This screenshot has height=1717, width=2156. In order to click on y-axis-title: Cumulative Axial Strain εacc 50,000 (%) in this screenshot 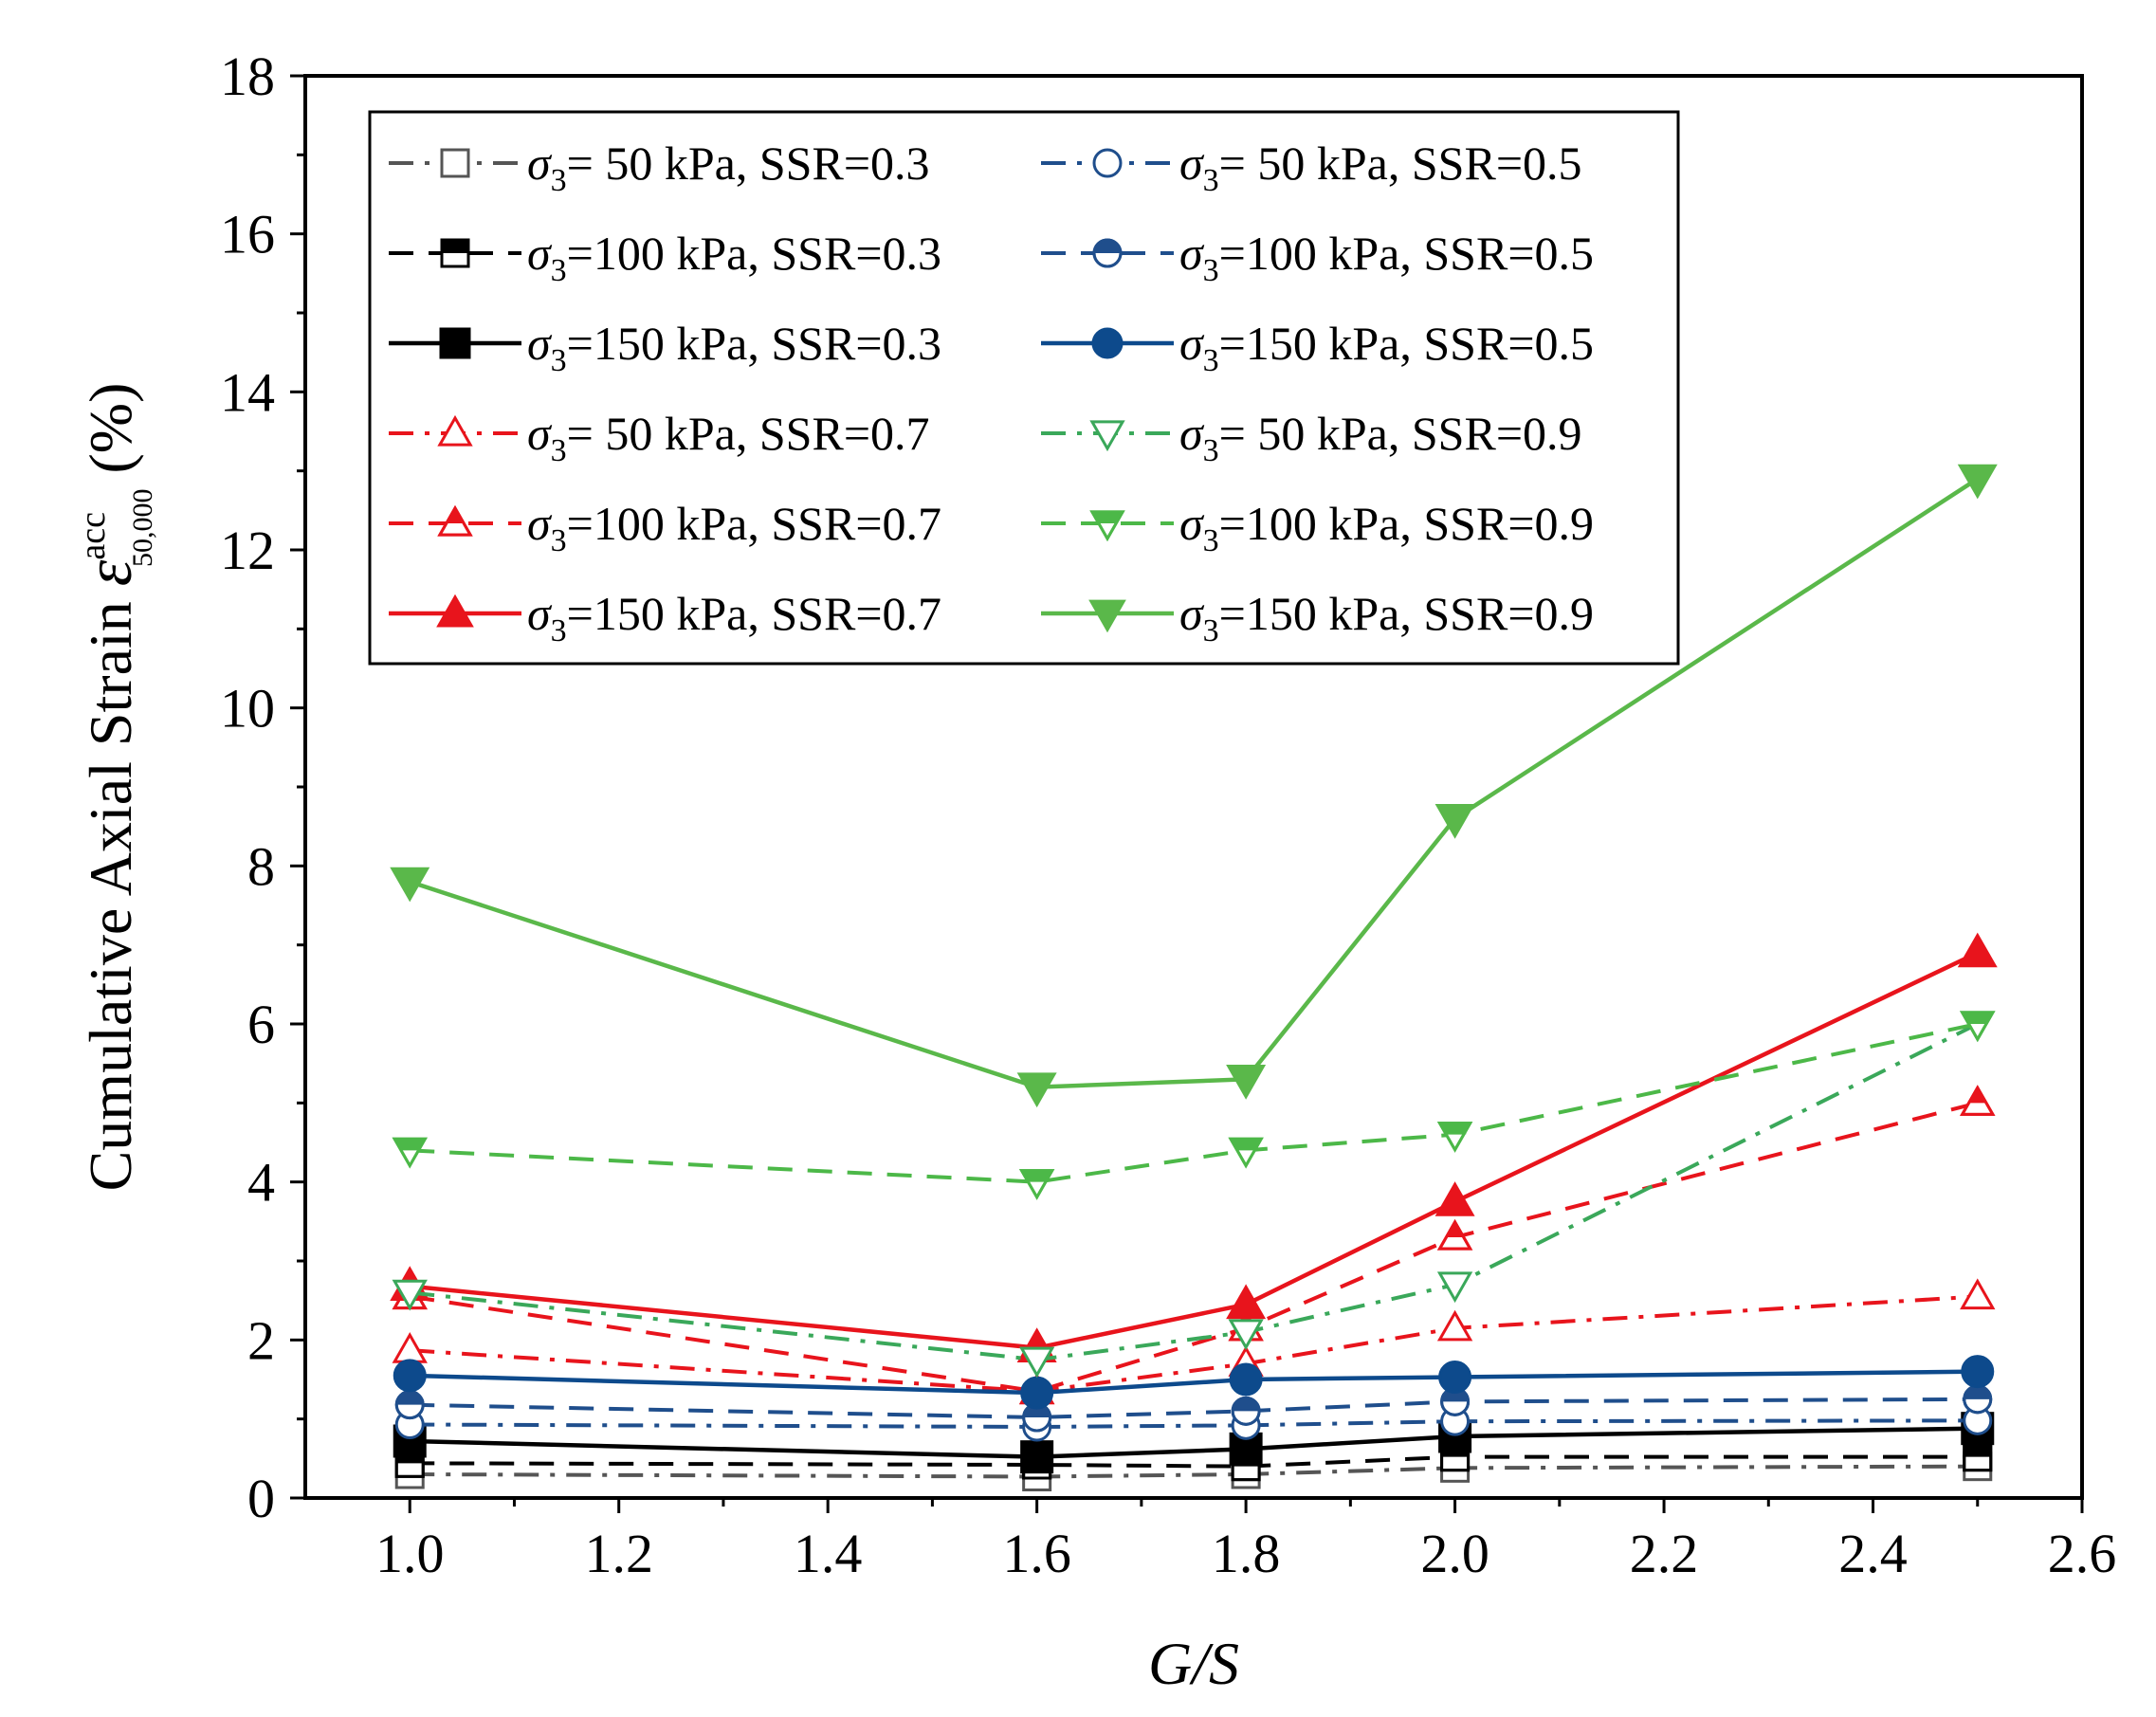, I will do `click(115, 787)`.